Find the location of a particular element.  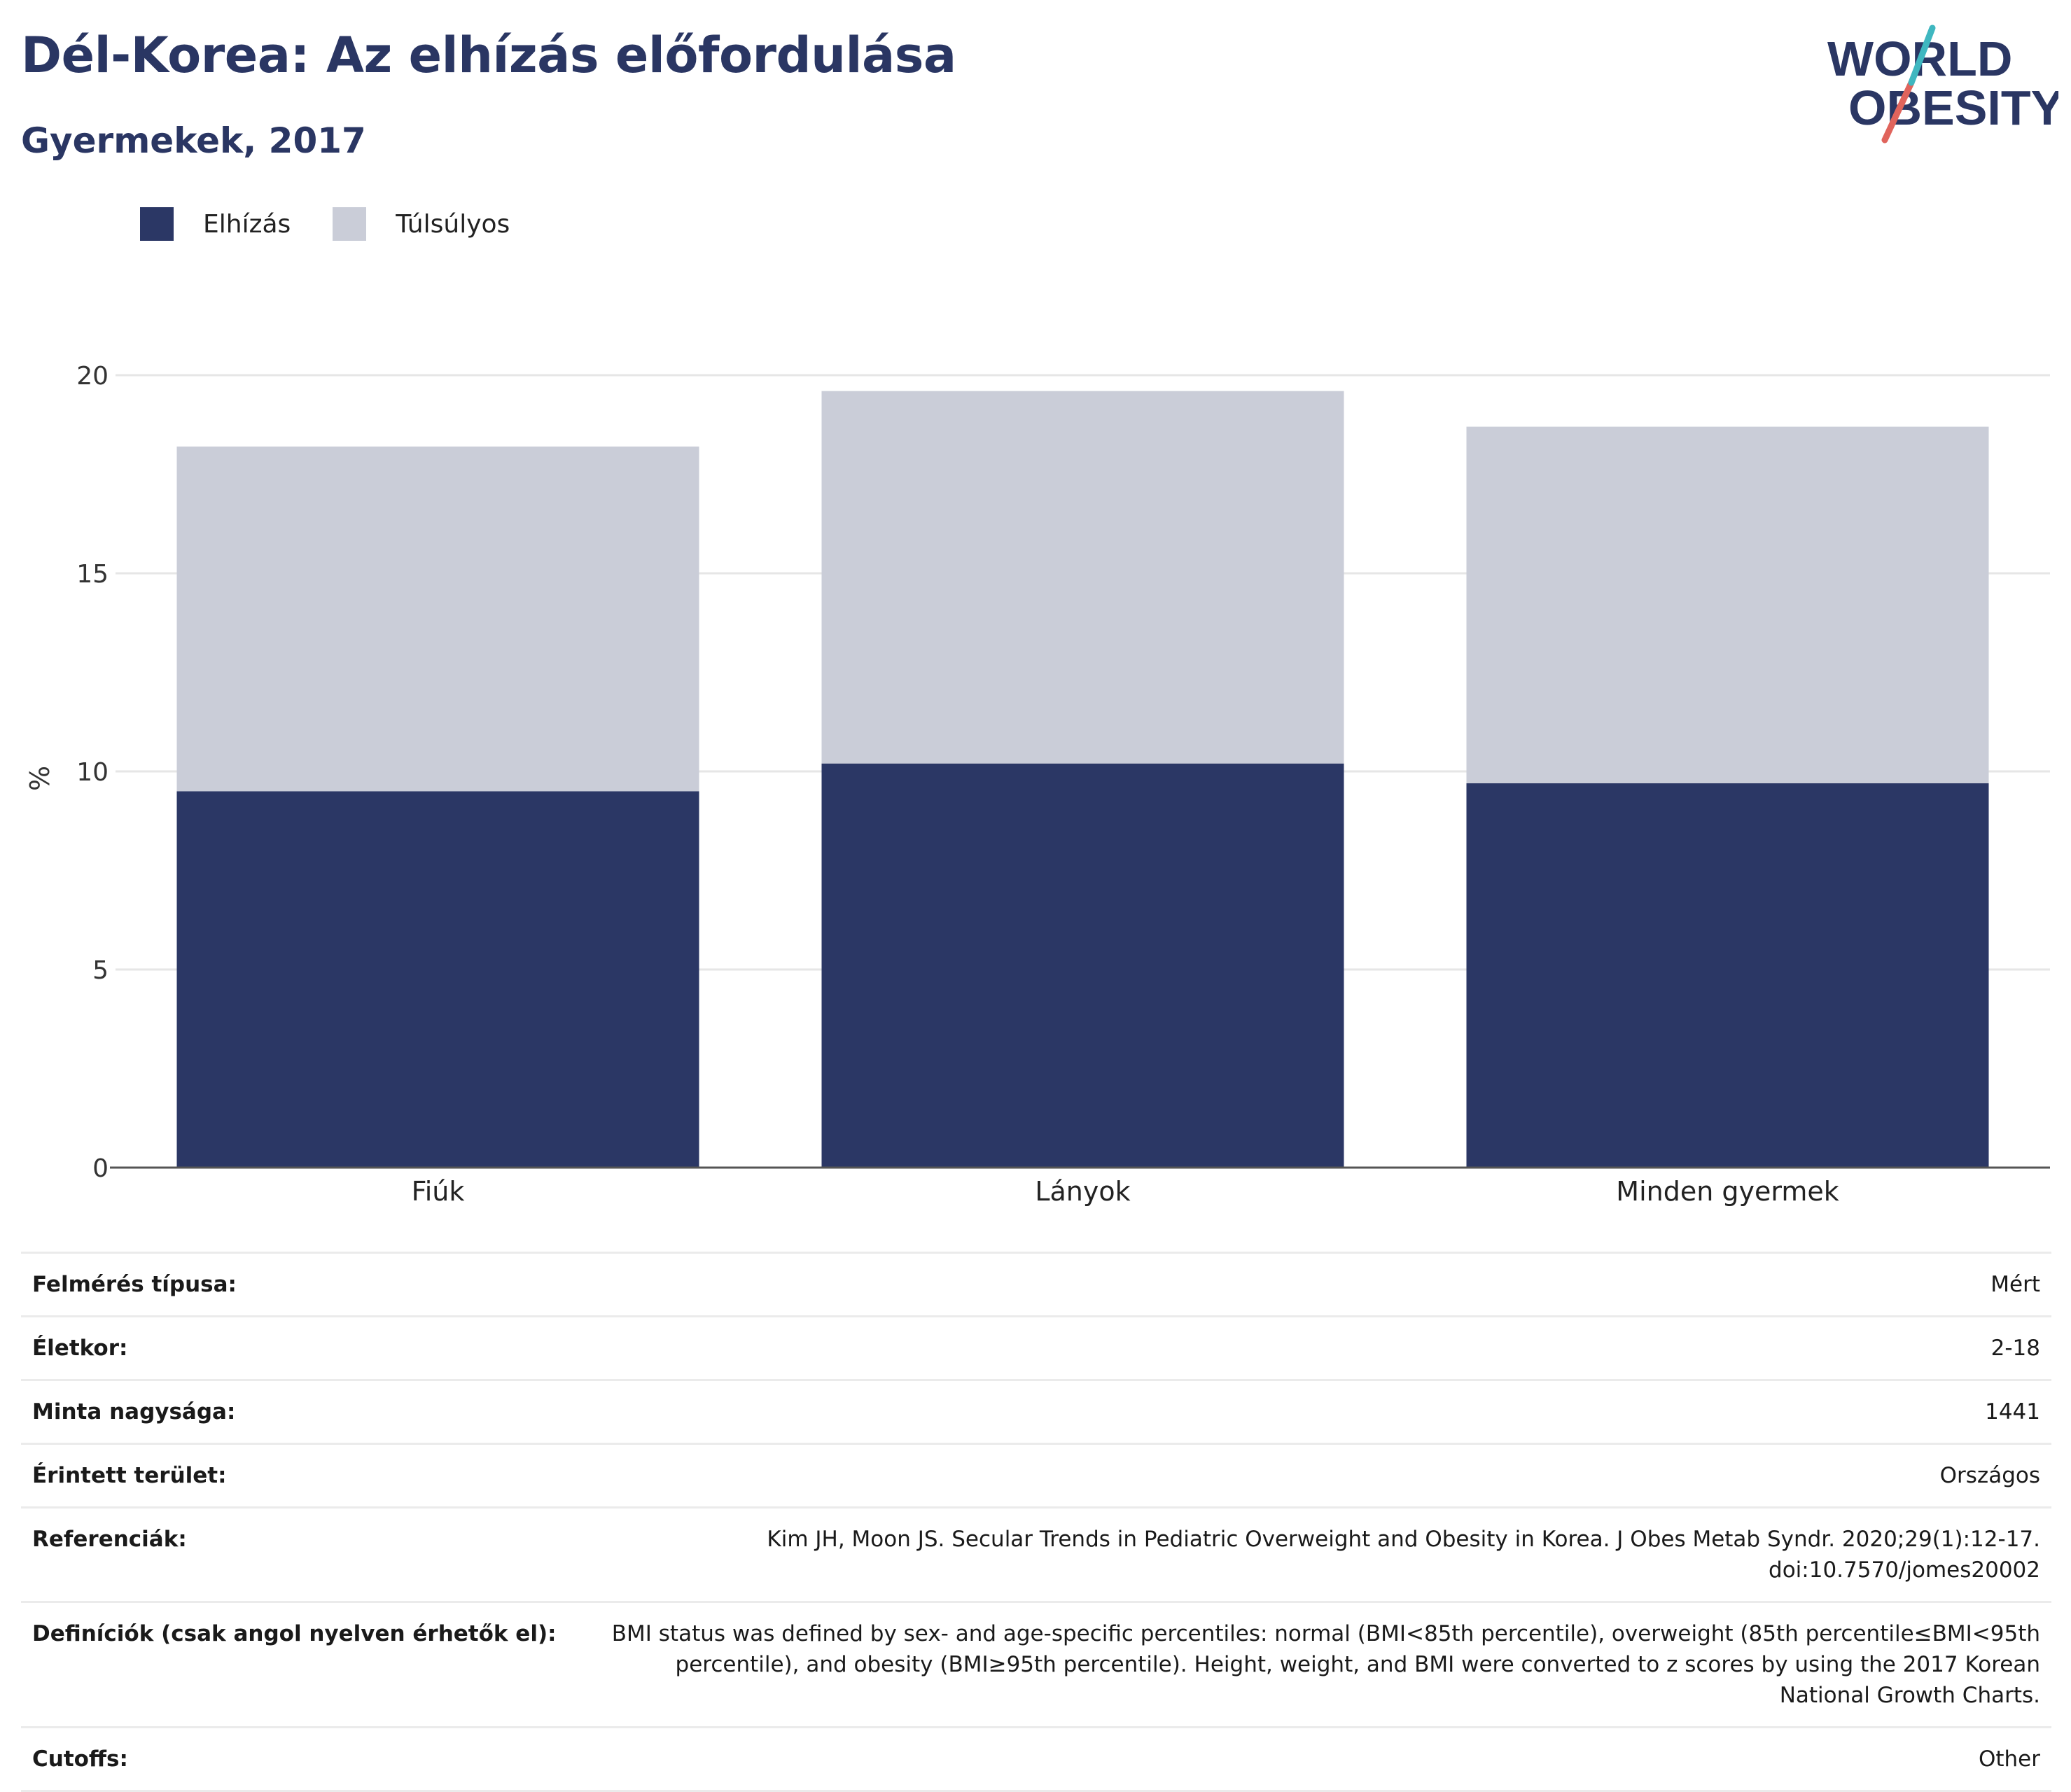

x-tick-label: Minden gyermek is located at coordinates (1727, 1191).